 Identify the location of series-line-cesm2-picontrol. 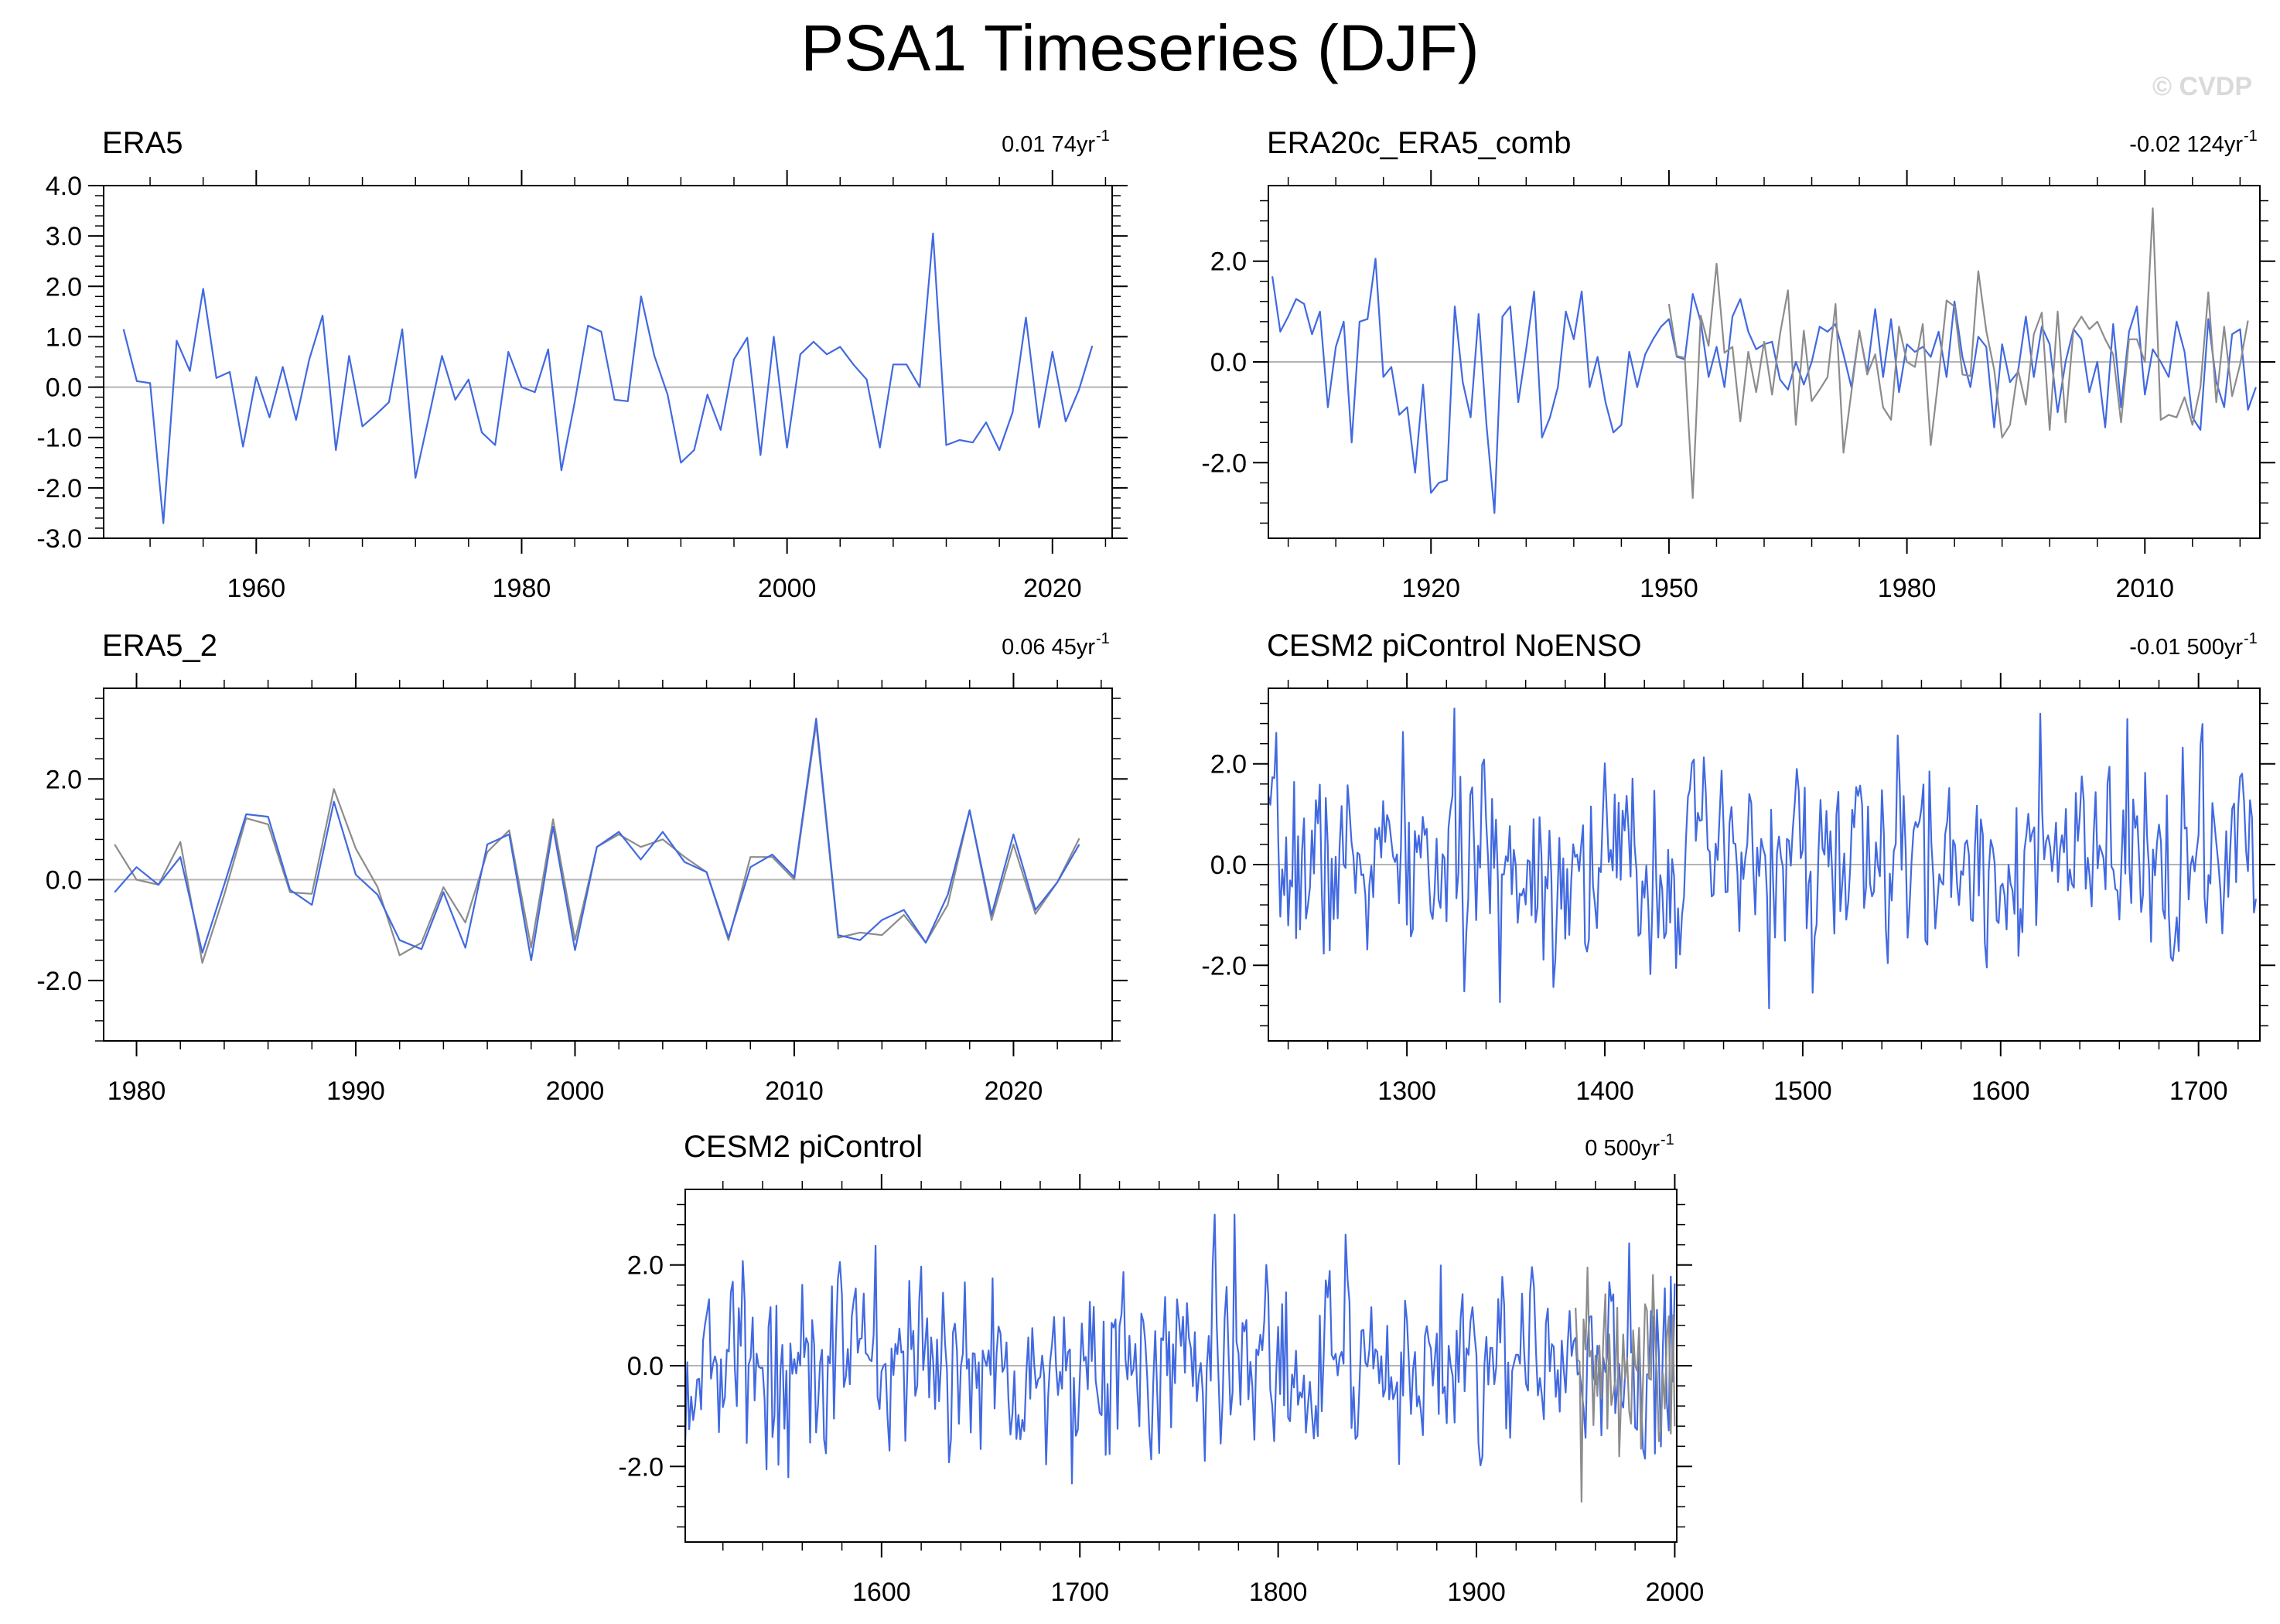
(1181, 1349).